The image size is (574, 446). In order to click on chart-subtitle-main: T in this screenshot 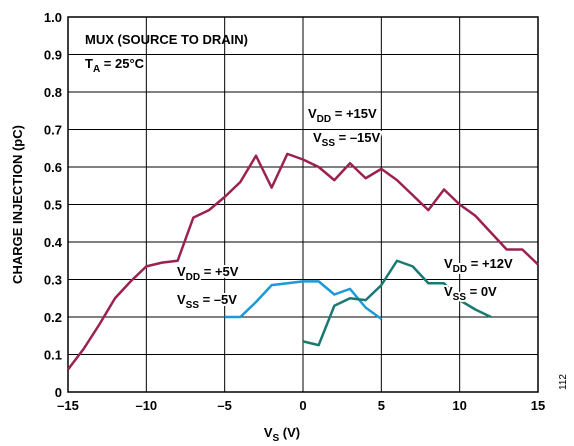, I will do `click(89, 63)`.